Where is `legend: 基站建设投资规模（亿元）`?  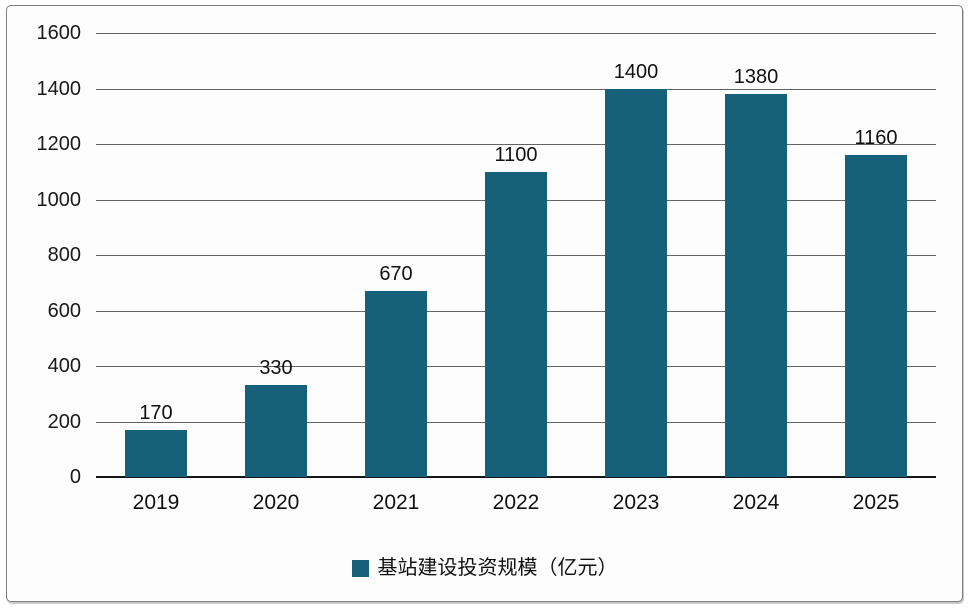
legend: 基站建设投资规模（亿元） is located at coordinates (484, 568).